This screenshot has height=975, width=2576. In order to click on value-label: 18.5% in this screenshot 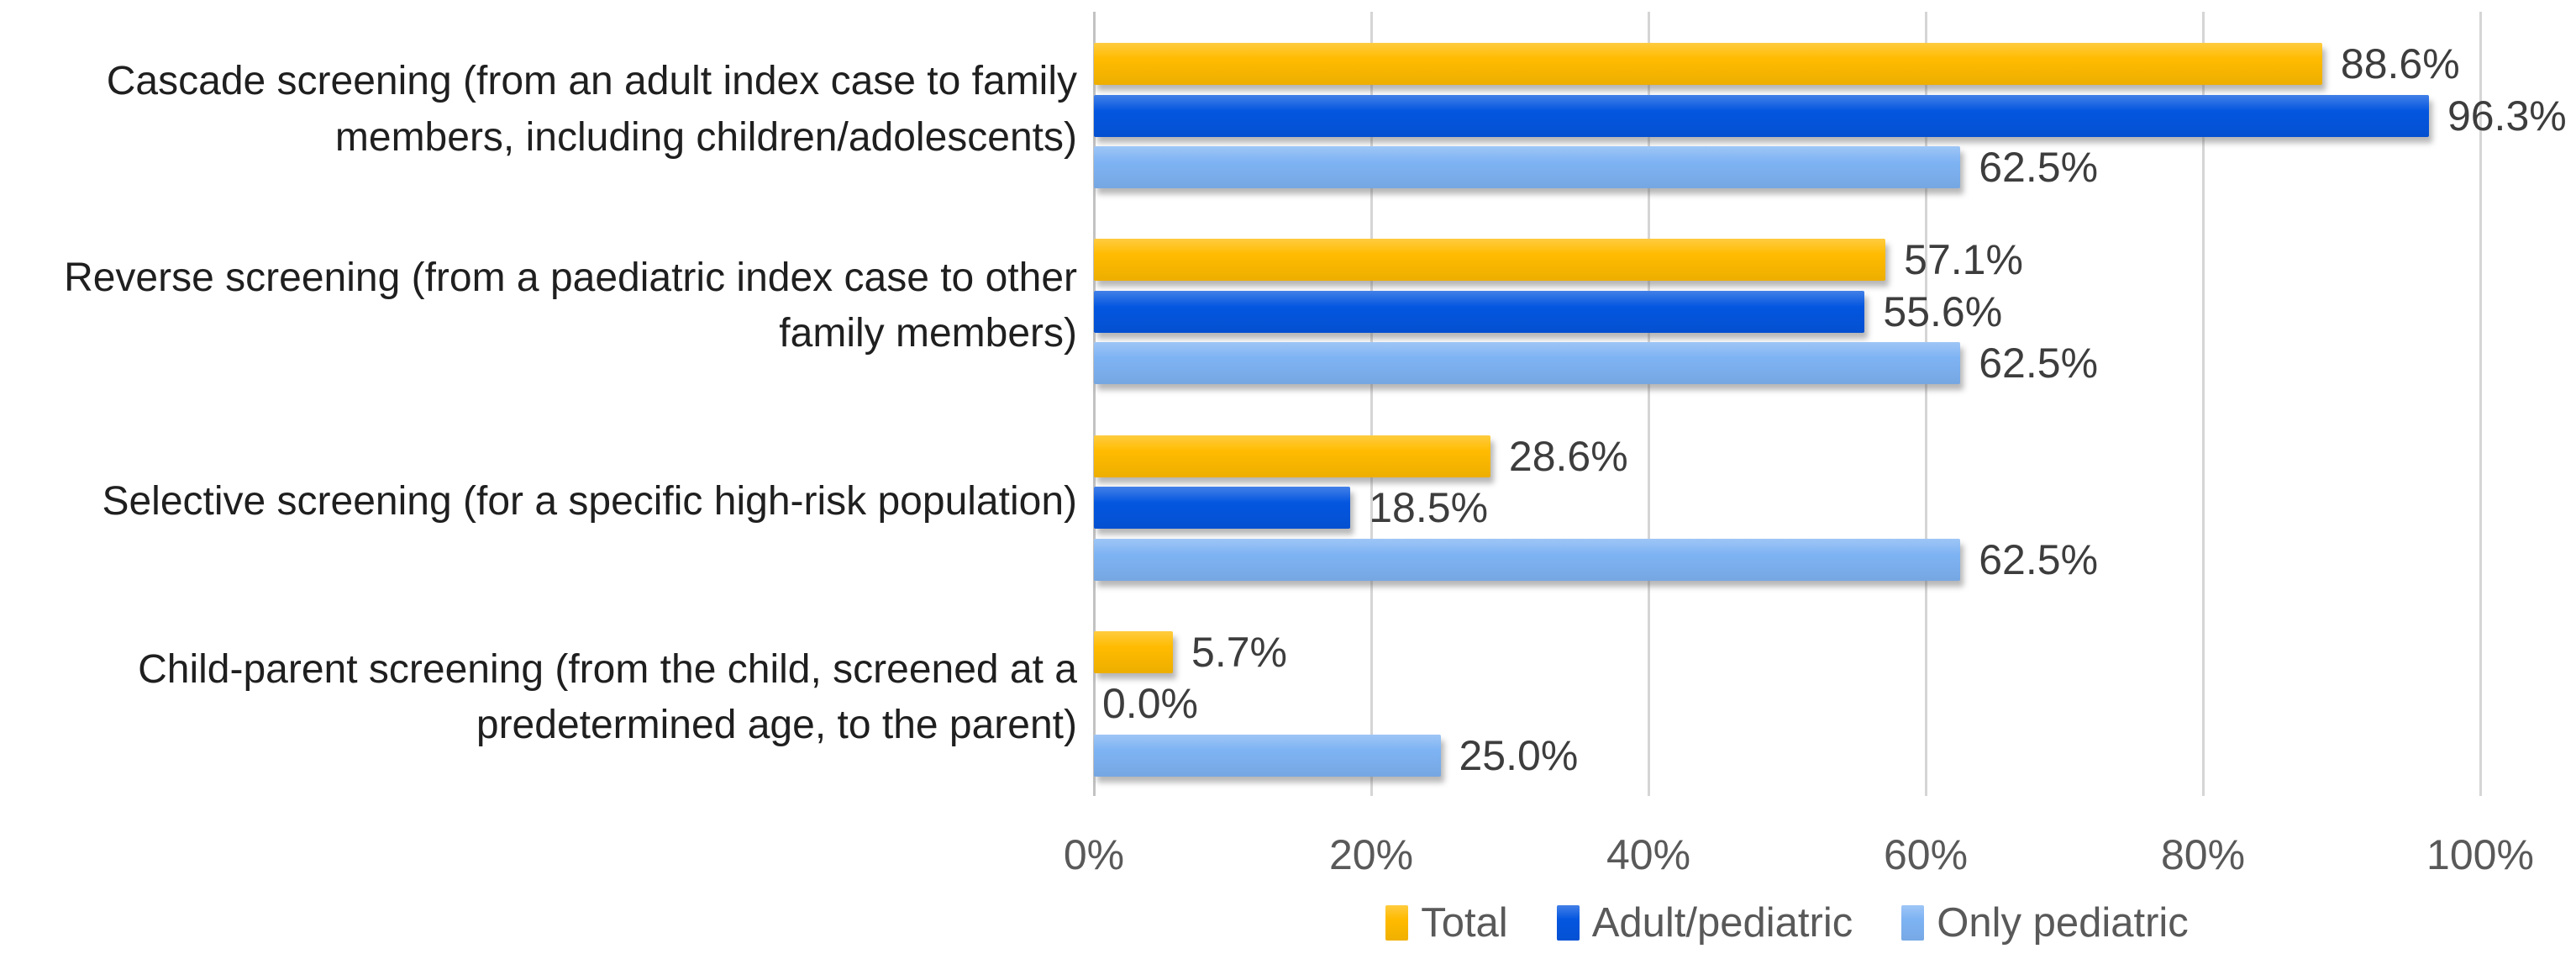, I will do `click(1429, 508)`.